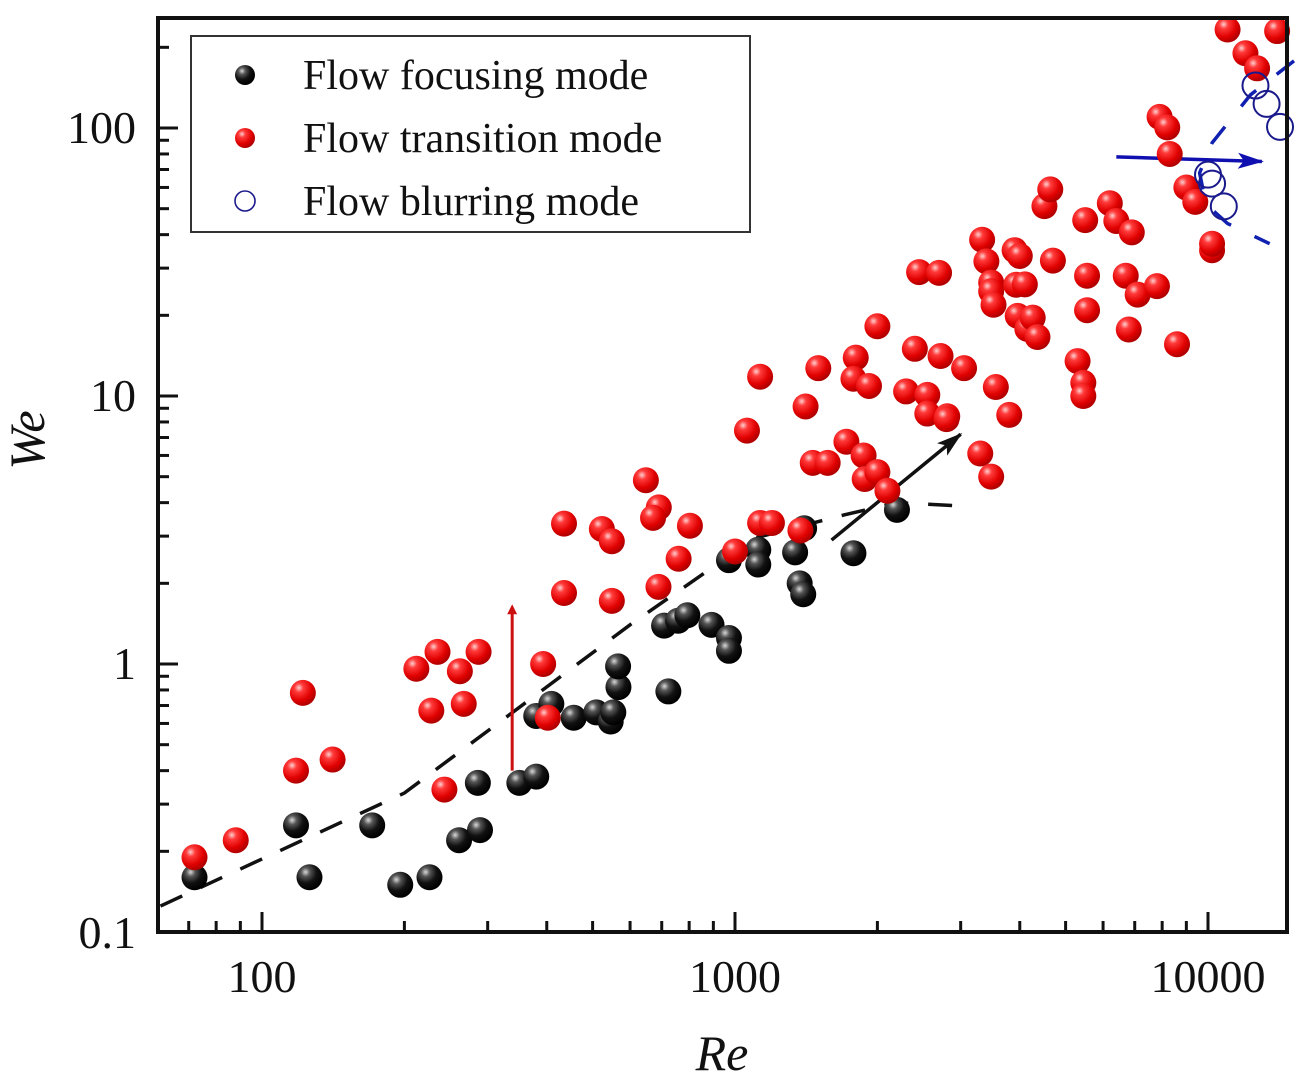 The width and height of the screenshot is (1302, 1085). I want to click on legend-marker-blurring, so click(245, 201).